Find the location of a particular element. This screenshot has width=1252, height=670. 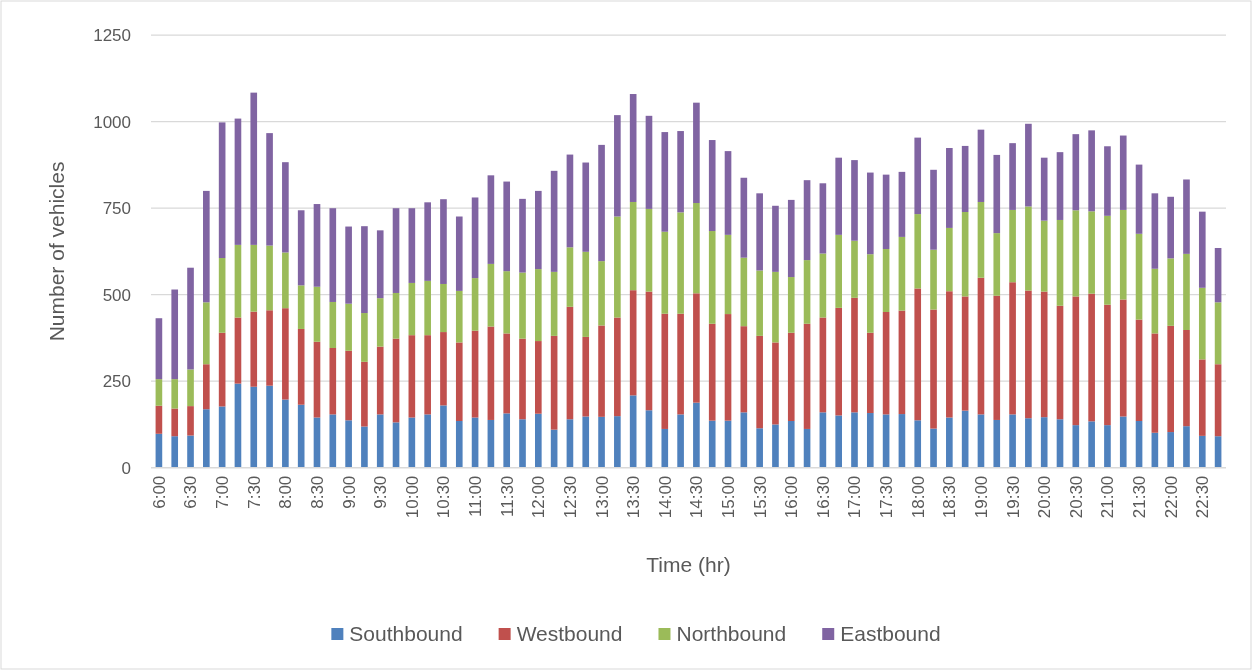

x-tick-label: 13:00 is located at coordinates (602, 497).